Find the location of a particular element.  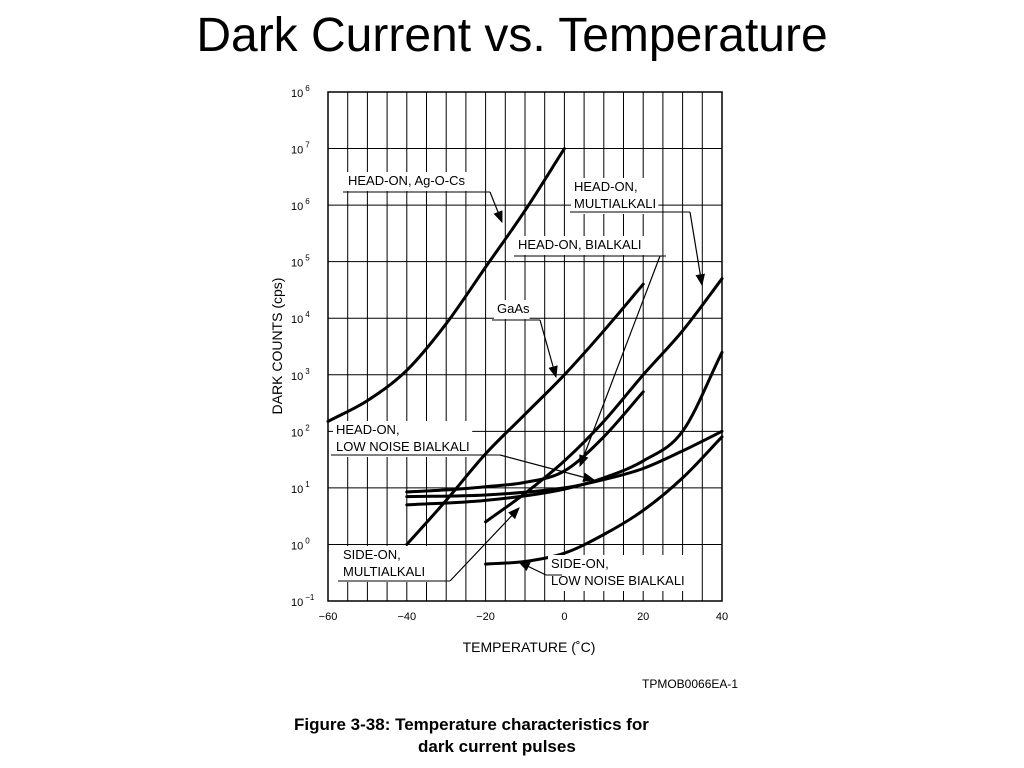

x-axis-label: TEMPERATURE (˚C) is located at coordinates (529, 647).